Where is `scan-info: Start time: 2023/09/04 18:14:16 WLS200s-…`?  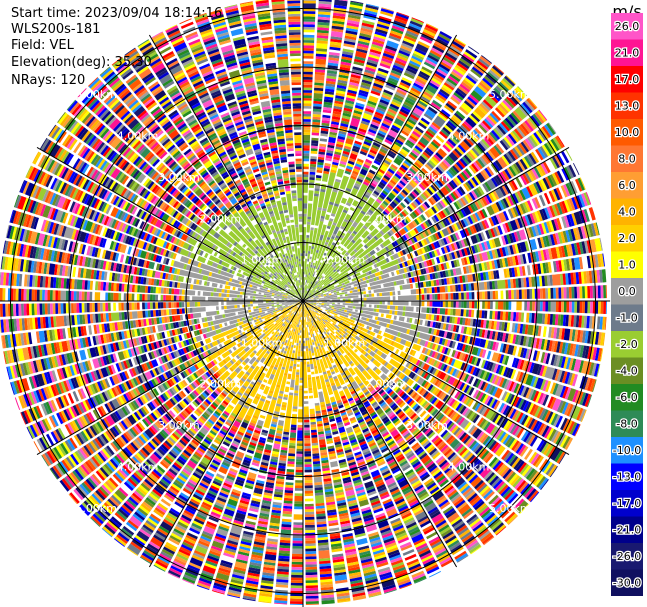
scan-info: Start time: 2023/09/04 18:14:16 WLS200s-… is located at coordinates (116, 47).